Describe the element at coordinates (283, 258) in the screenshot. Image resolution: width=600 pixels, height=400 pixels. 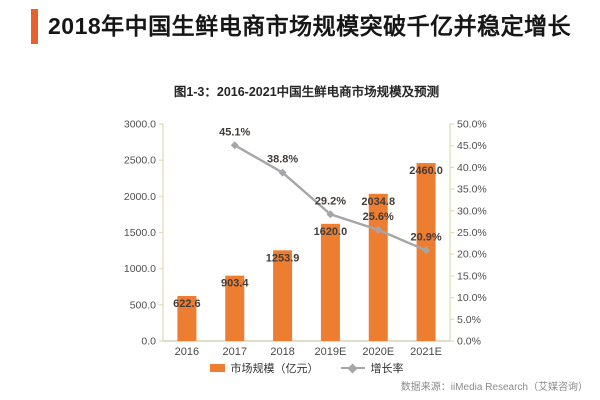
I see `bar-value-label: 1253.9` at that location.